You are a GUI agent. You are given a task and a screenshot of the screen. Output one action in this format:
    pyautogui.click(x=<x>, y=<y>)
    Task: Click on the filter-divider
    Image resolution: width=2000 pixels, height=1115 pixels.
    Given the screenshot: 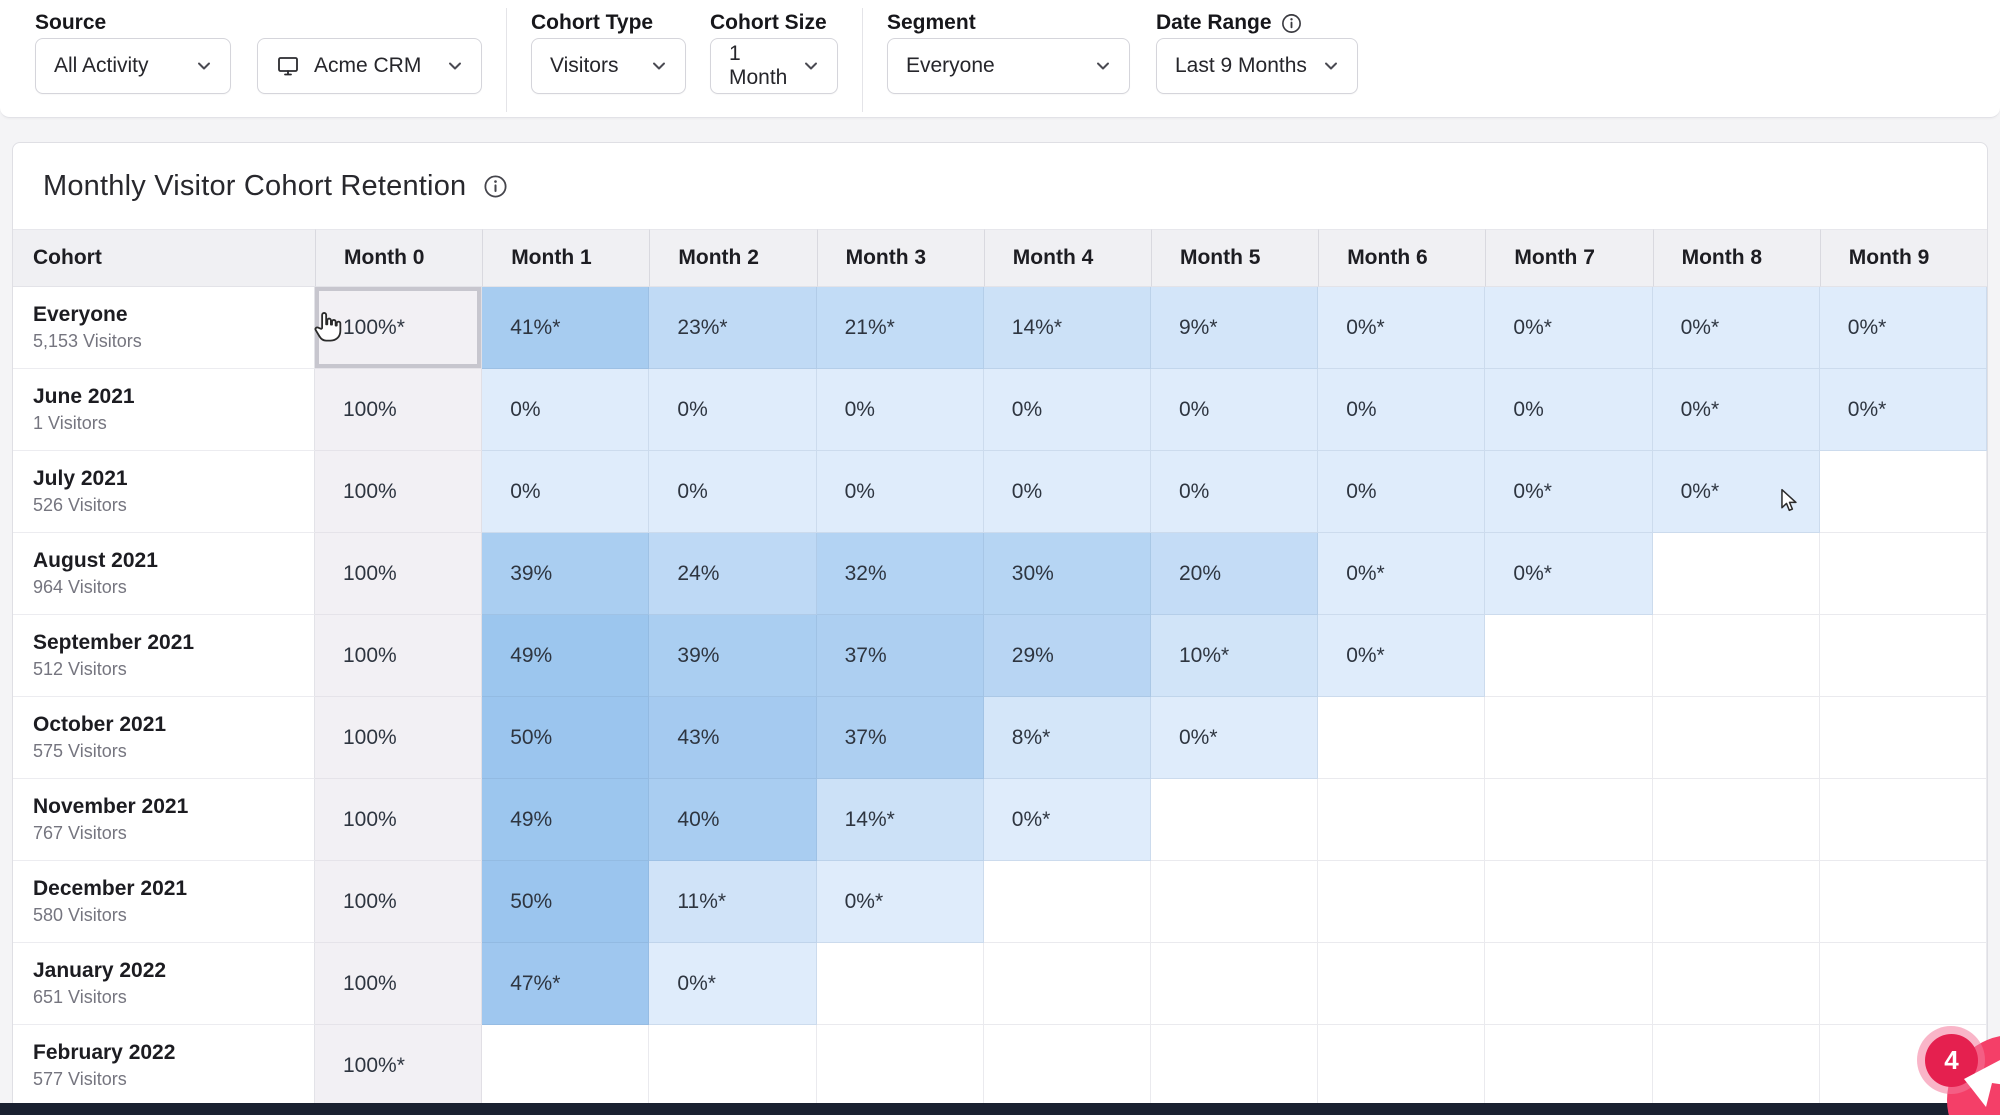 What is the action you would take?
    pyautogui.click(x=506, y=60)
    